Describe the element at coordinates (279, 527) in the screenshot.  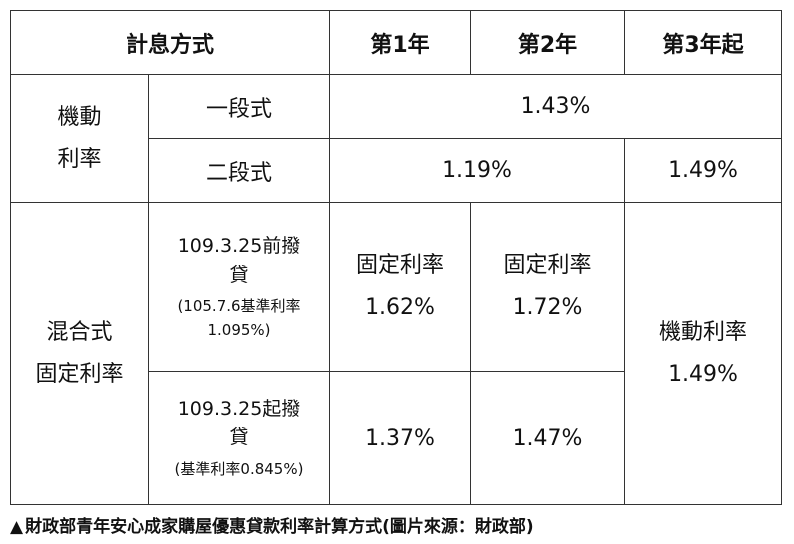
I see `caption-text: 財政部青年安心成家購屋優惠貸款利率計算方式(圖片來源：財政部)` at that location.